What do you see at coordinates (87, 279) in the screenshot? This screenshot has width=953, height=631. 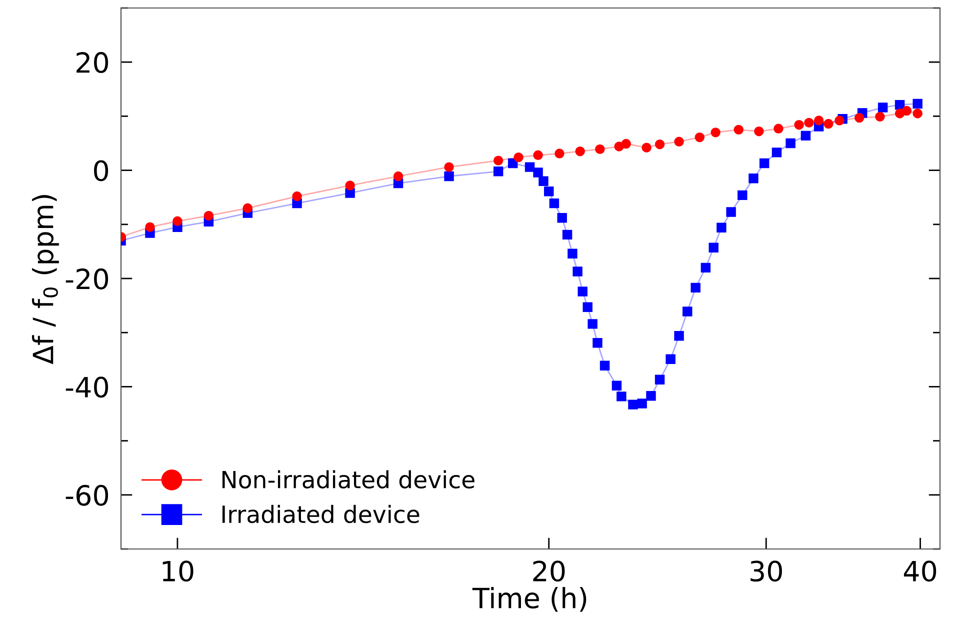 I see `y-tick-label: -20` at bounding box center [87, 279].